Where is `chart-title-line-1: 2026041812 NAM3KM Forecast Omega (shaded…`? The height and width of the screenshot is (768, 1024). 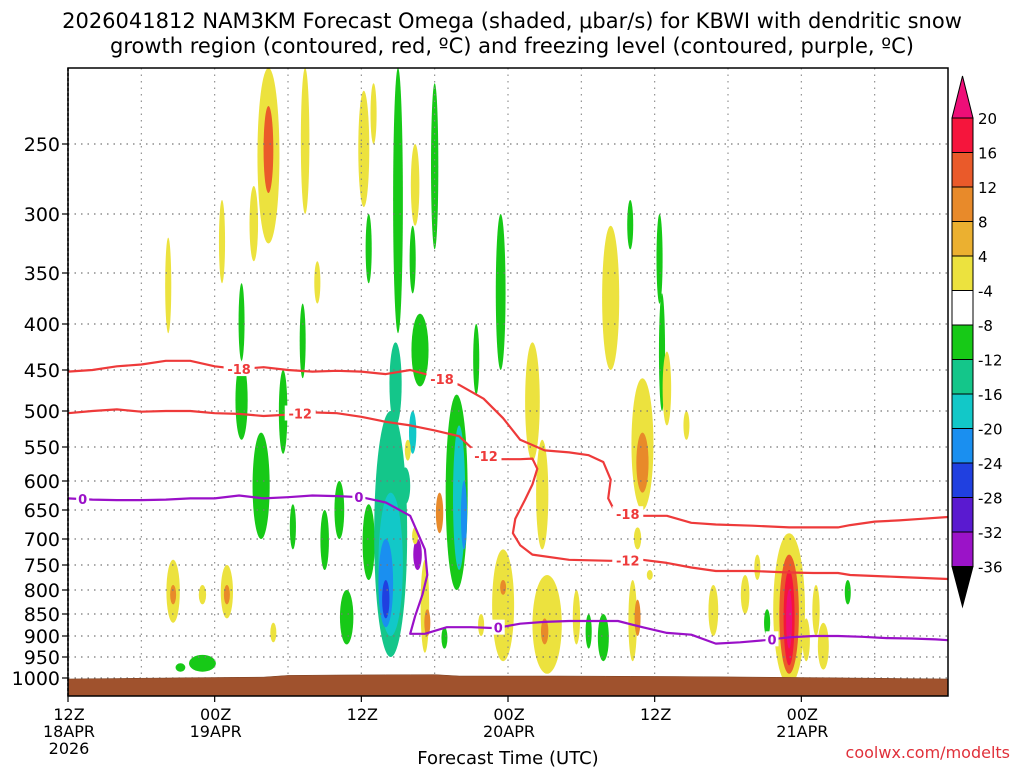 chart-title-line-1: 2026041812 NAM3KM Forecast Omega (shaded… is located at coordinates (512, 21).